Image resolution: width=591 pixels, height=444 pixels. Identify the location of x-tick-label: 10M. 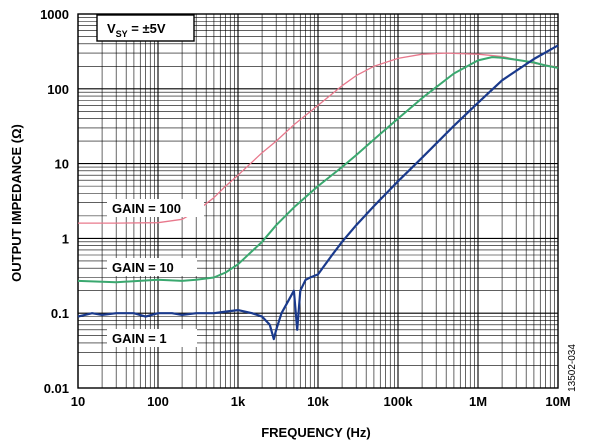
(557, 401).